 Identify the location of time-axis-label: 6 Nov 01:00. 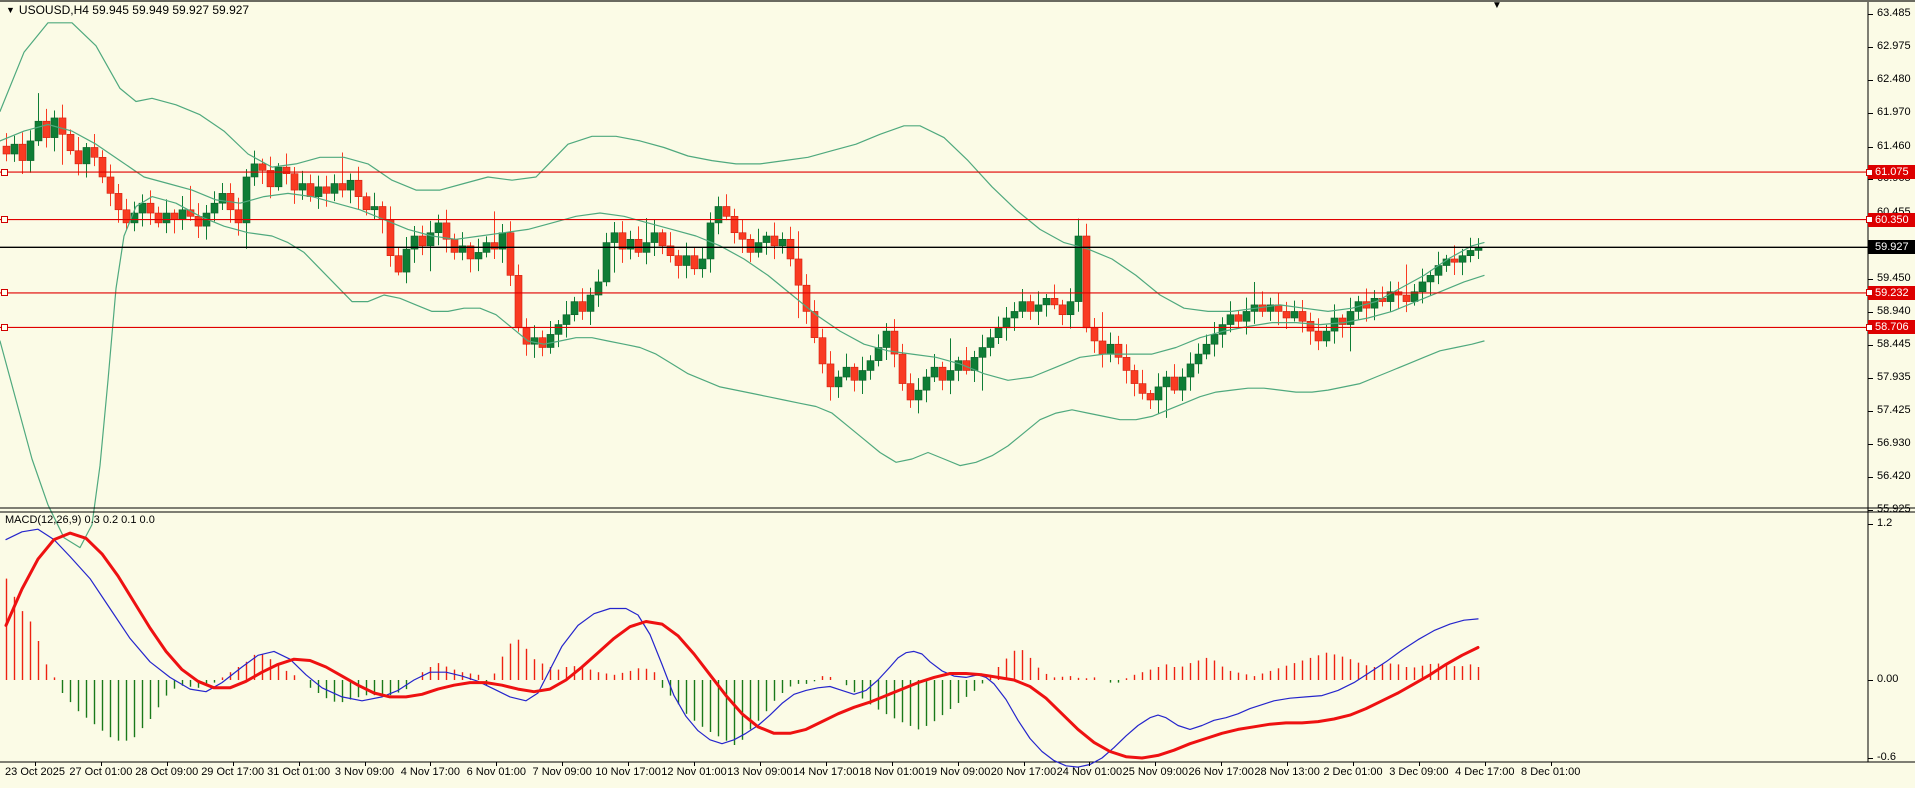
(496, 772).